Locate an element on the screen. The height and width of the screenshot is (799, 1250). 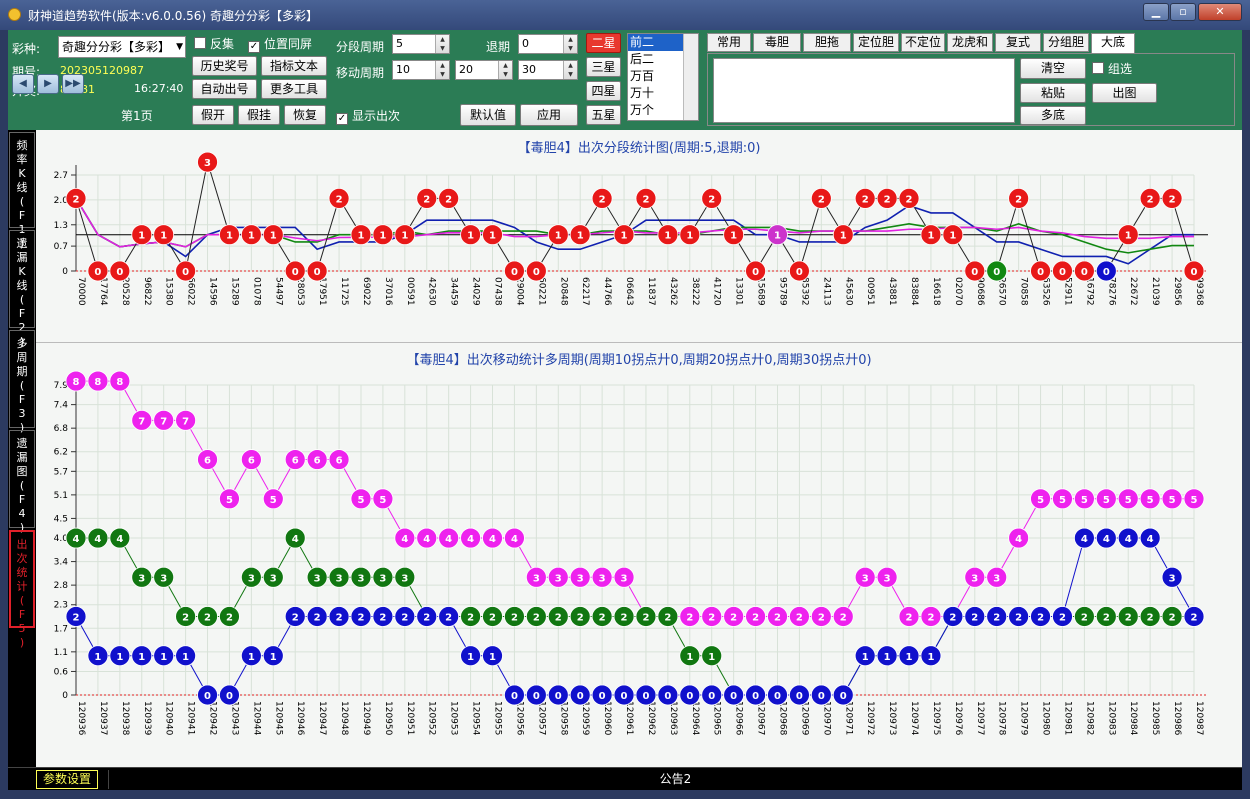
history-button: 历史奖号 is located at coordinates (224, 66).